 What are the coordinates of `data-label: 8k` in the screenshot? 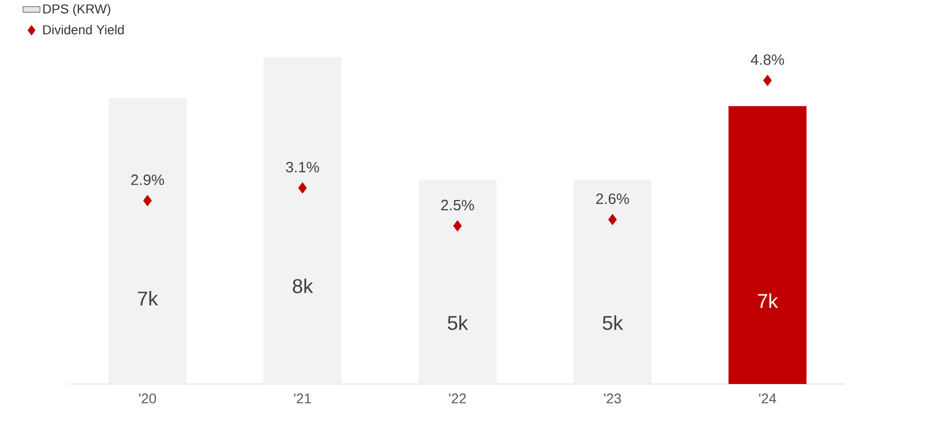 It's located at (303, 286).